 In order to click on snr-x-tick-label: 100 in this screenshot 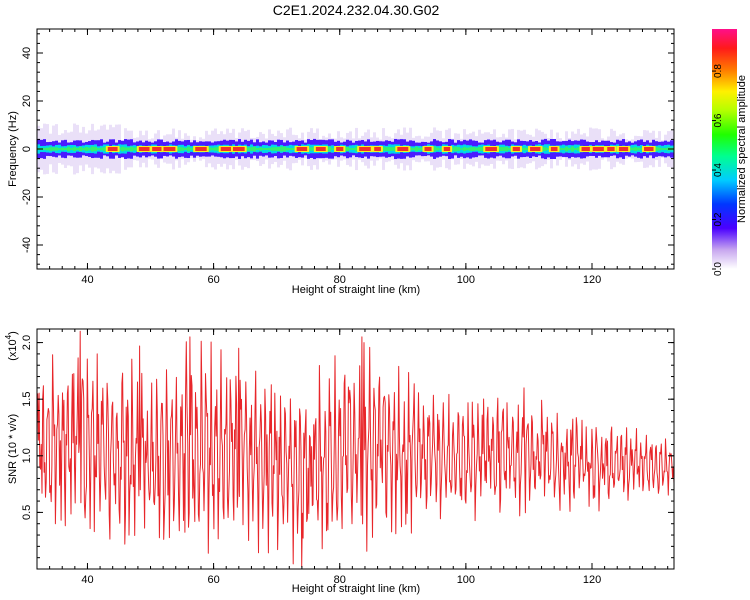, I will do `click(466, 580)`.